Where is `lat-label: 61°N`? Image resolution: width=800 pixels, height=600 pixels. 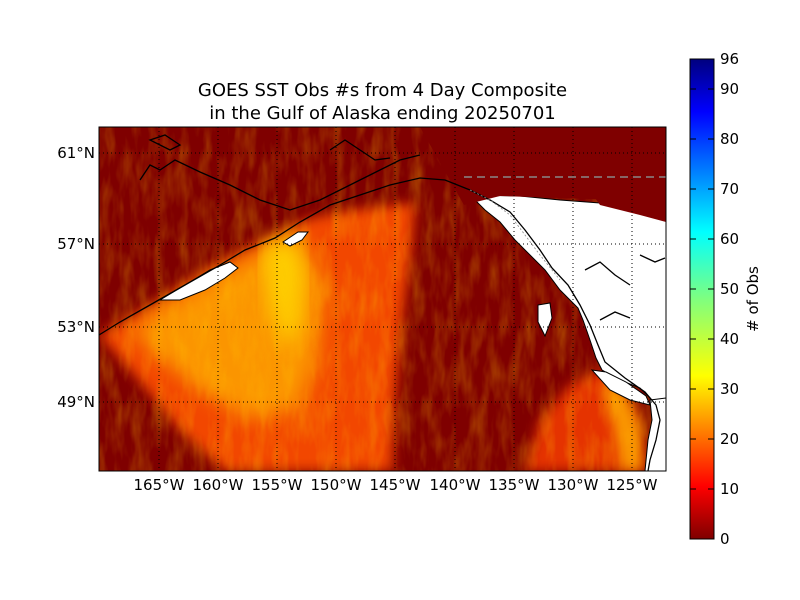 lat-label: 61°N is located at coordinates (76, 153).